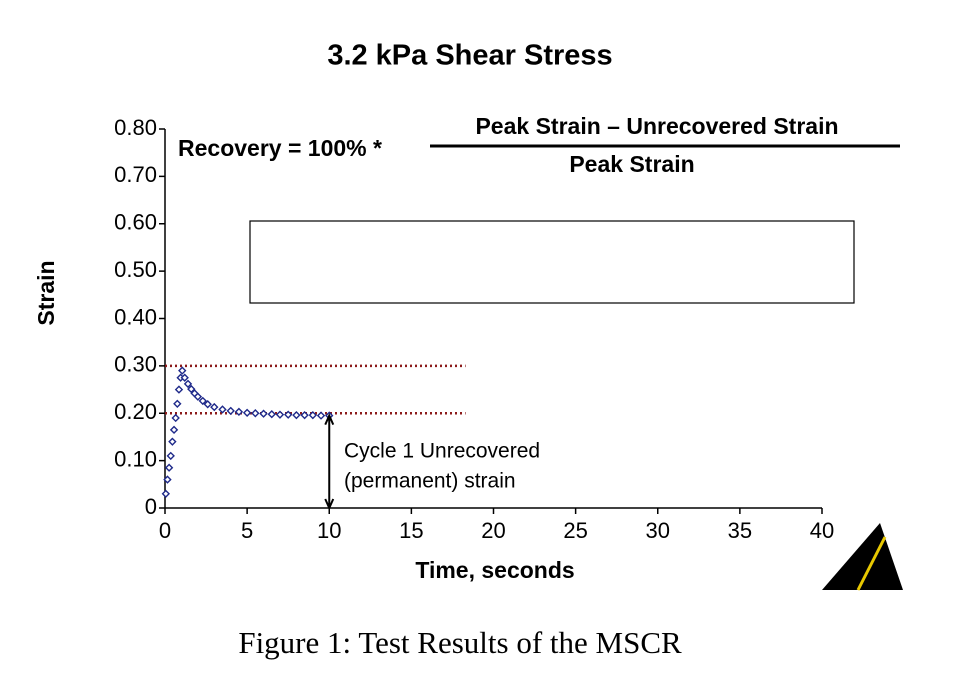 This screenshot has height=684, width=960. I want to click on y-tick-label: 0.80, so click(135, 127).